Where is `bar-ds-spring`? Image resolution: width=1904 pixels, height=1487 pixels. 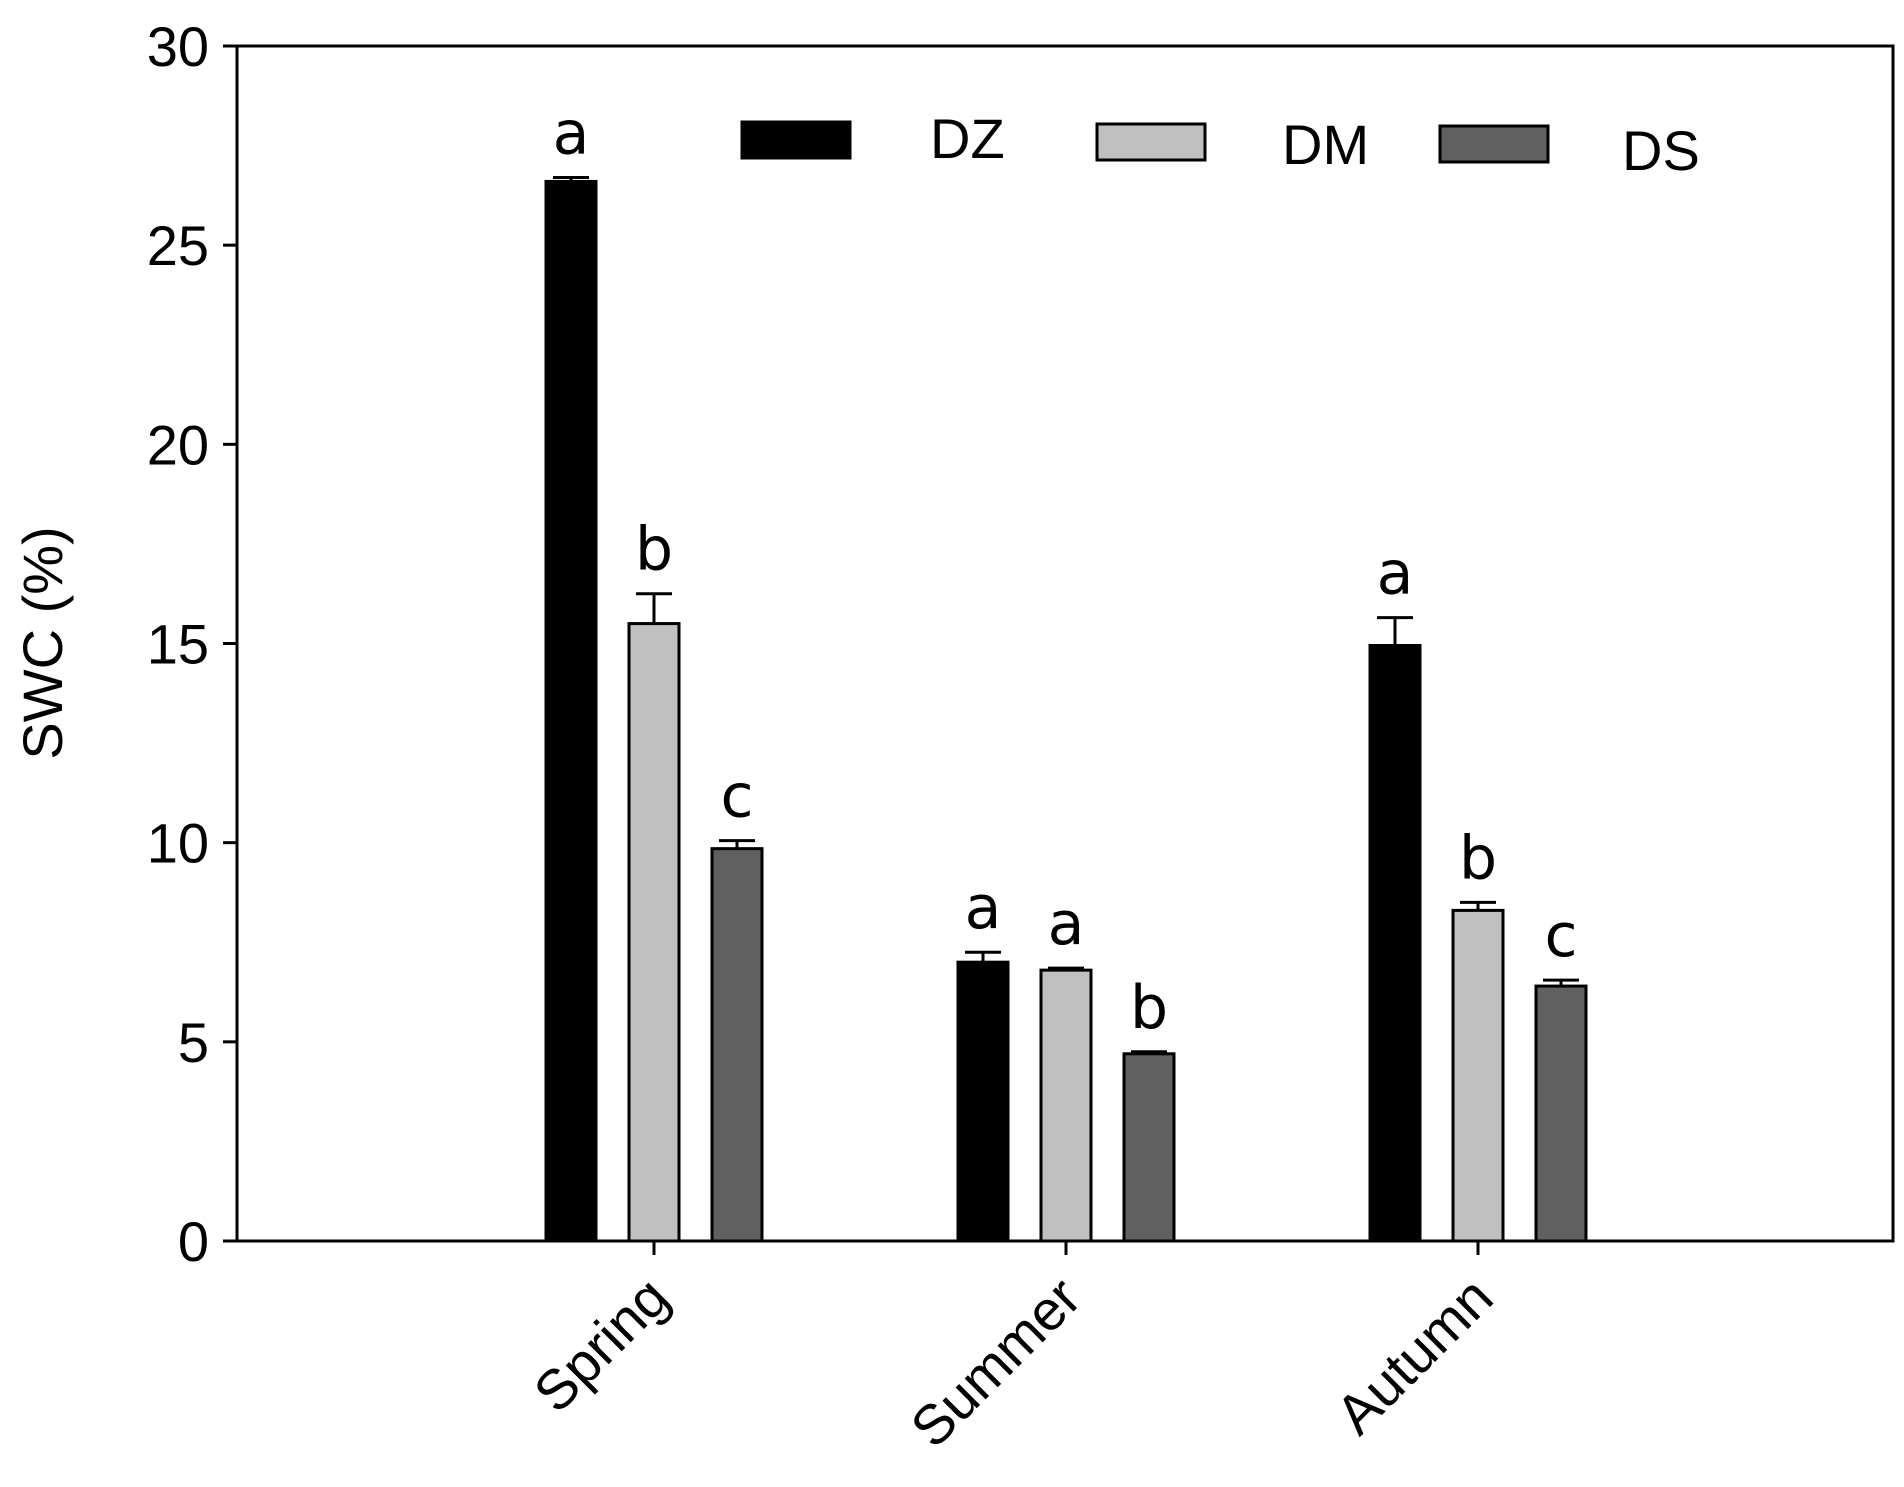
bar-ds-spring is located at coordinates (737, 1045).